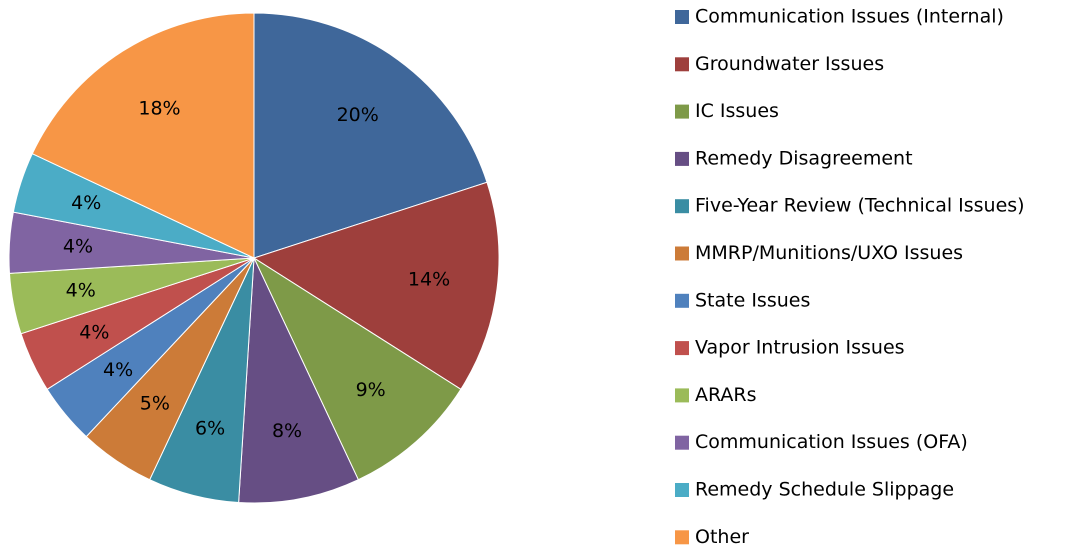 This screenshot has height=550, width=1081. What do you see at coordinates (800, 348) in the screenshot?
I see `legend-label: Vapor Intrusion Issues` at bounding box center [800, 348].